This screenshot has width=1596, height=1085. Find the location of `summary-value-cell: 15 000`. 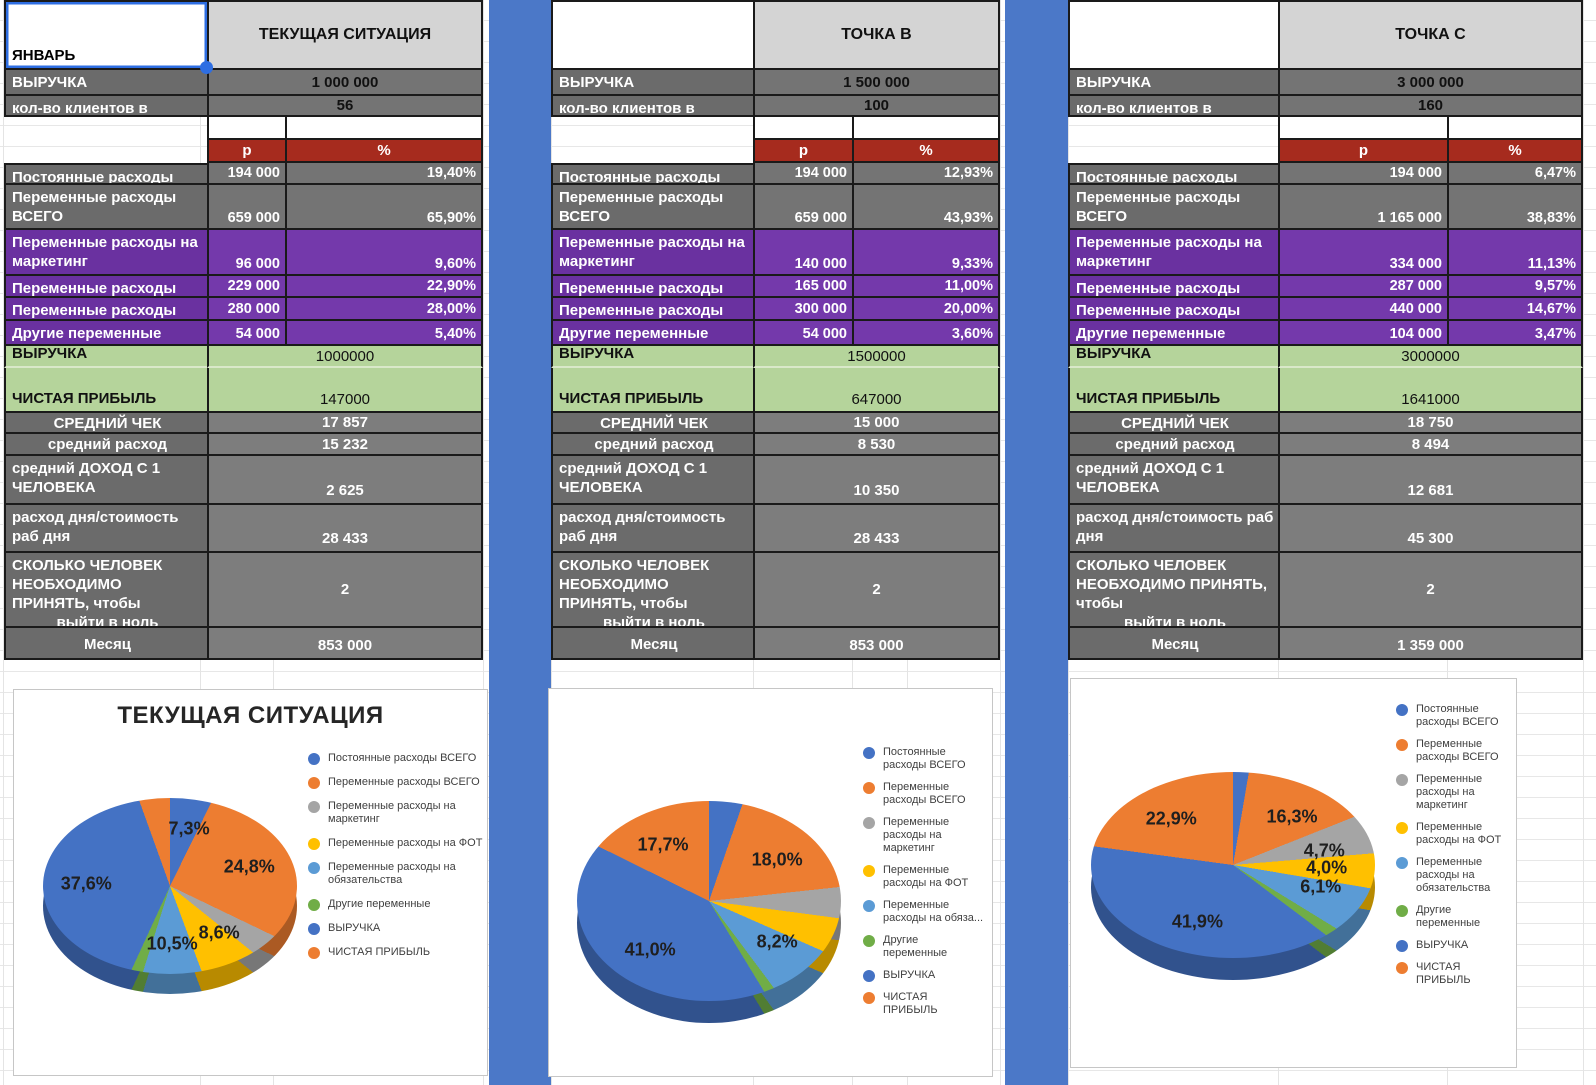

summary-value-cell: 15 000 is located at coordinates (876, 423).